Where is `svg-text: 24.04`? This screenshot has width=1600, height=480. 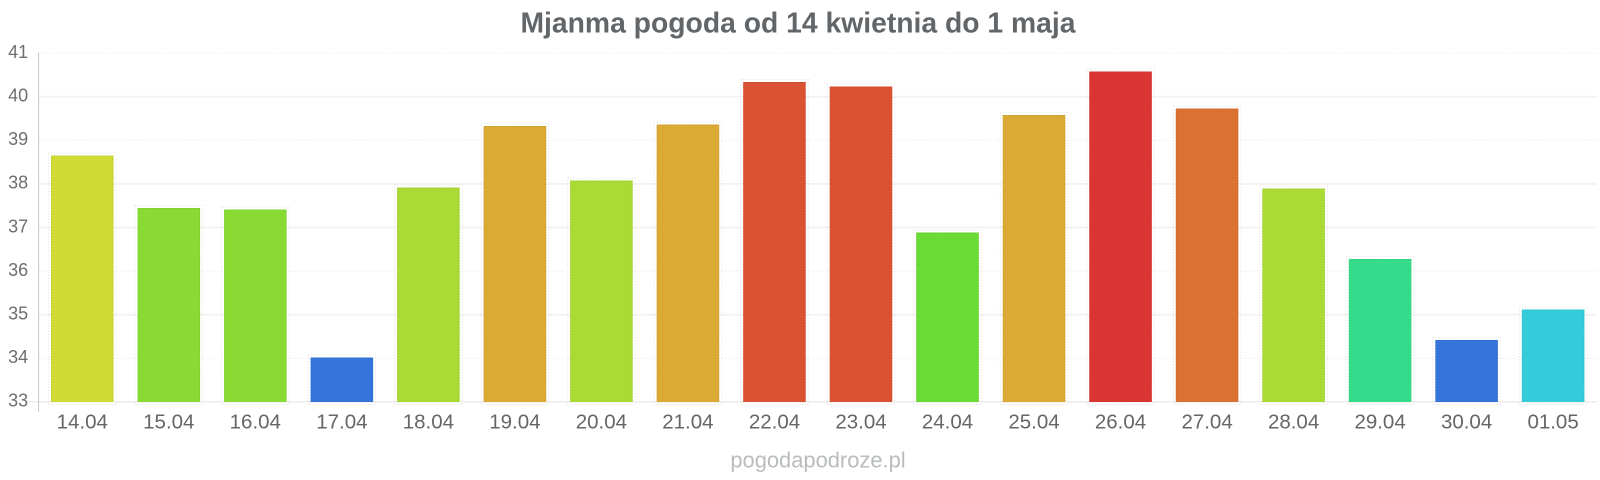
svg-text: 24.04 is located at coordinates (947, 422).